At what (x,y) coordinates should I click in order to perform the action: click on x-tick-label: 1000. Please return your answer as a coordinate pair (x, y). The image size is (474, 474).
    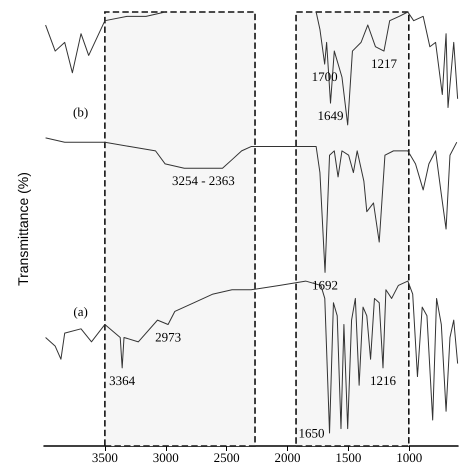
    Looking at the image, I should click on (409, 457).